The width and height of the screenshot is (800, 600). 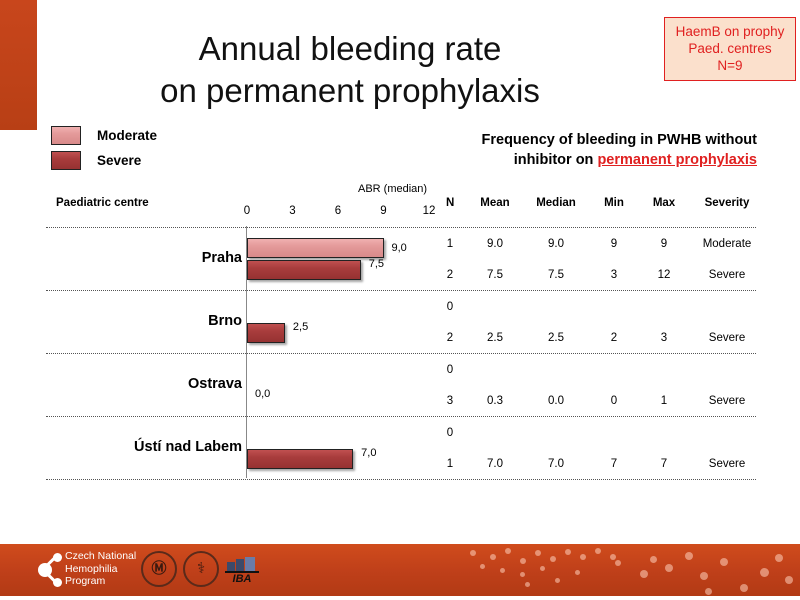 What do you see at coordinates (246, 352) in the screenshot?
I see `y-axis-line` at bounding box center [246, 352].